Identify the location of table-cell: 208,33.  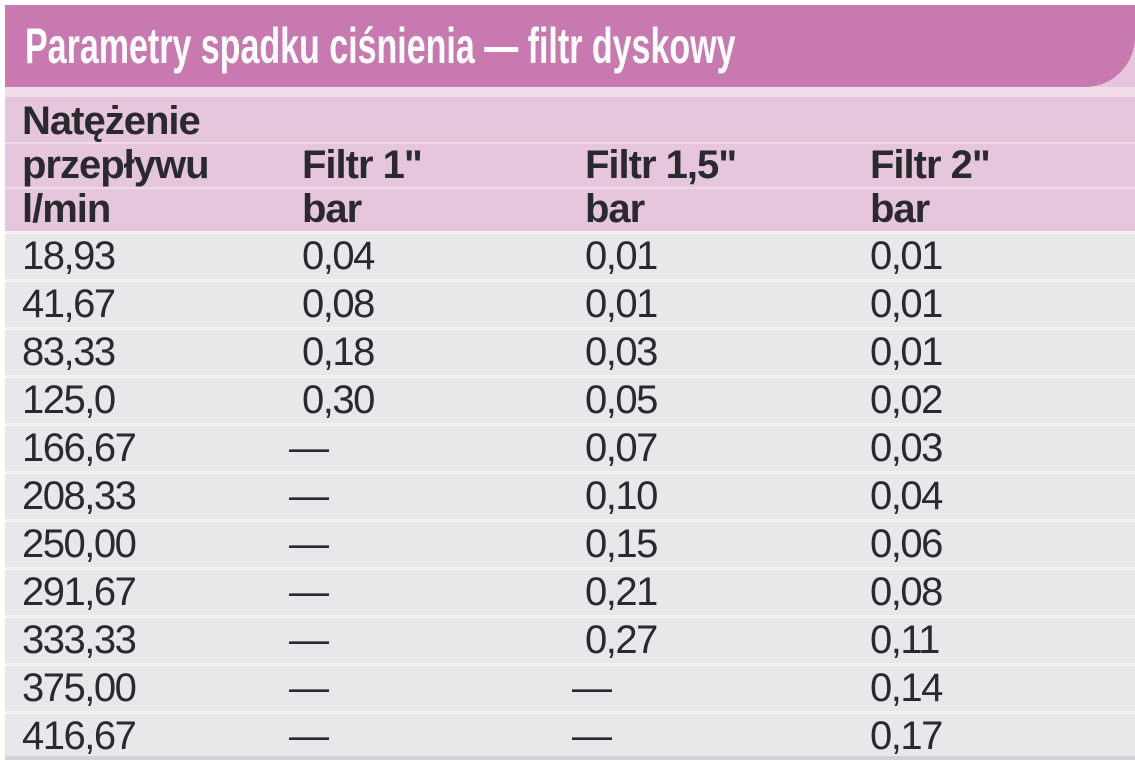
(79, 496).